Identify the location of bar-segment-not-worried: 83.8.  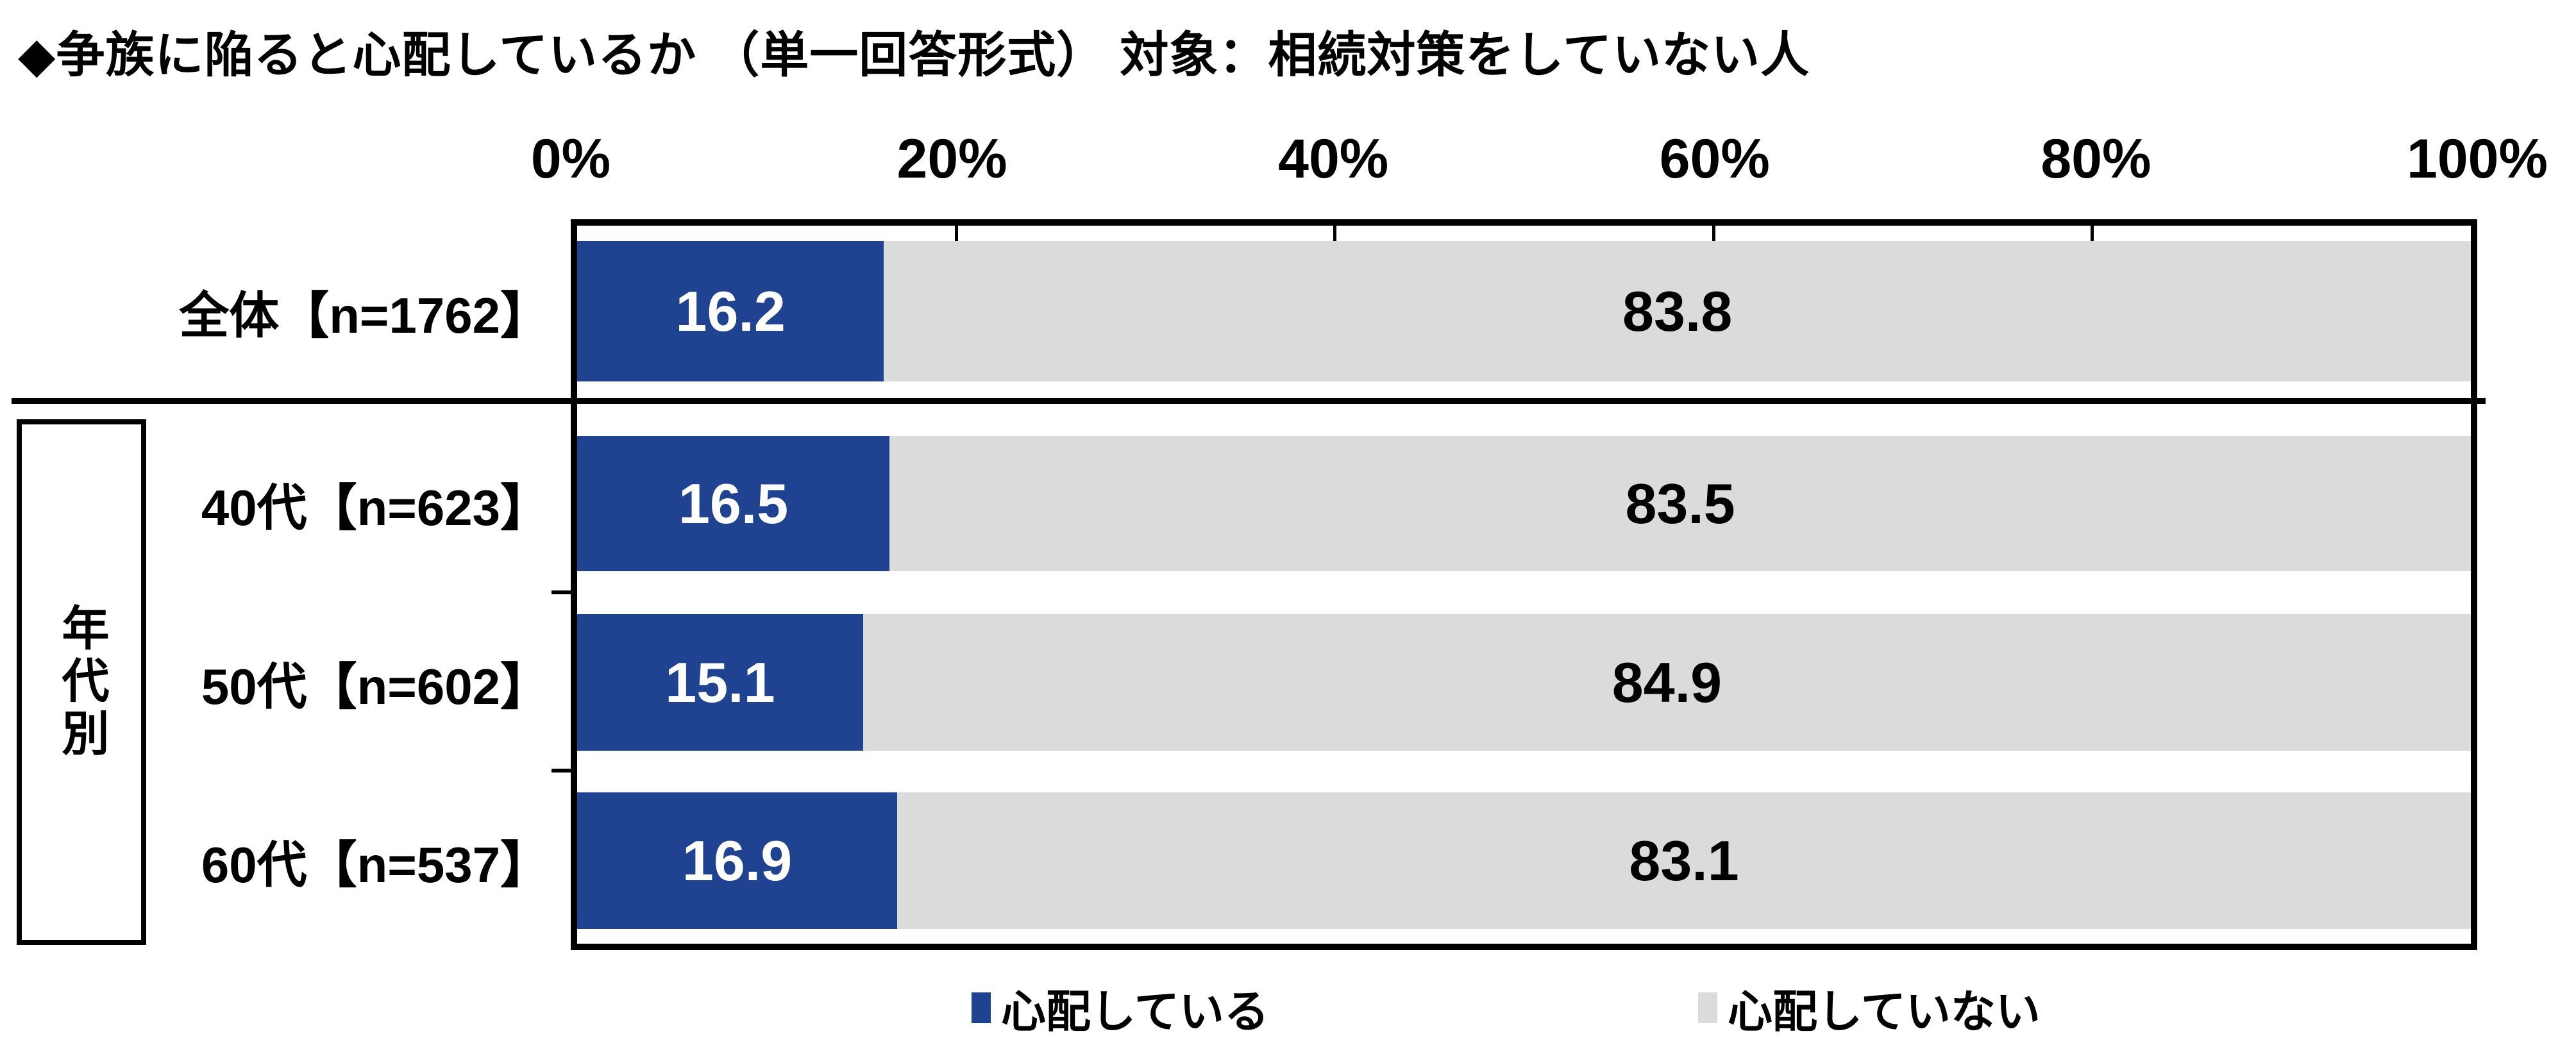
(1677, 311).